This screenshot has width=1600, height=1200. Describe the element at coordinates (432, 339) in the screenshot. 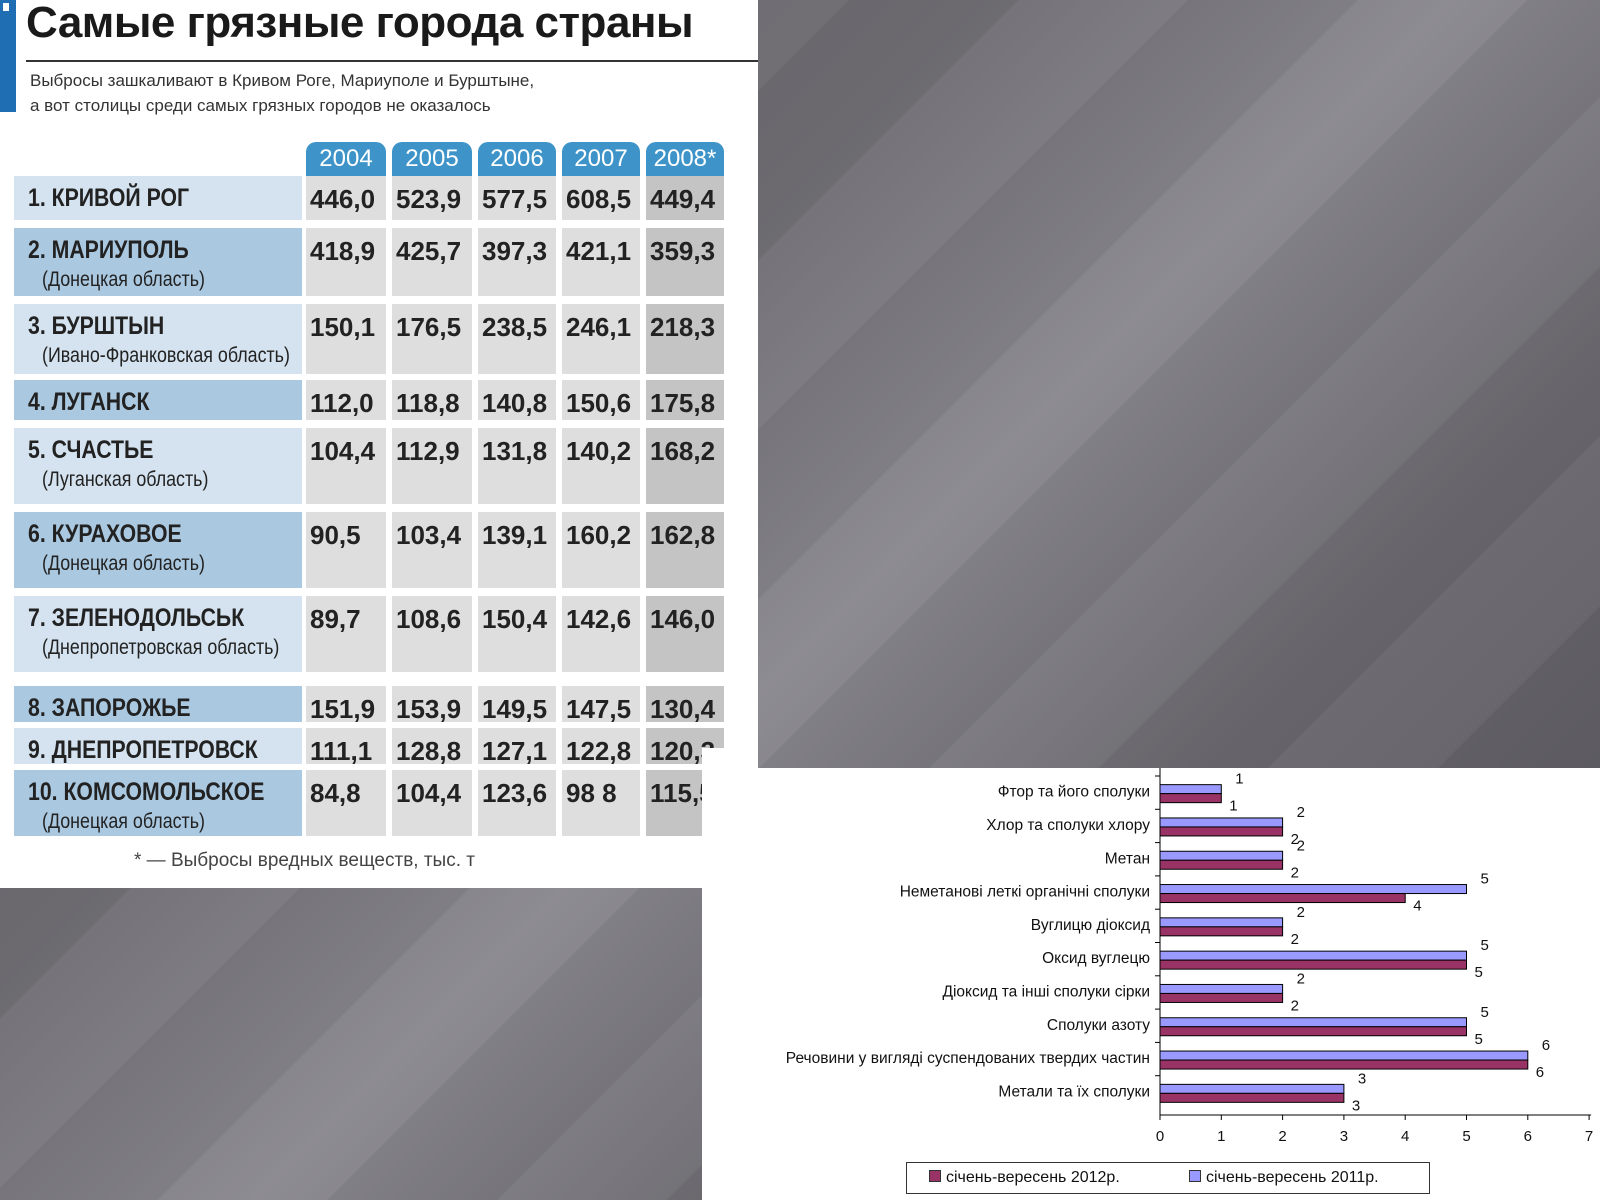

I see `value-cell: 176,5` at that location.